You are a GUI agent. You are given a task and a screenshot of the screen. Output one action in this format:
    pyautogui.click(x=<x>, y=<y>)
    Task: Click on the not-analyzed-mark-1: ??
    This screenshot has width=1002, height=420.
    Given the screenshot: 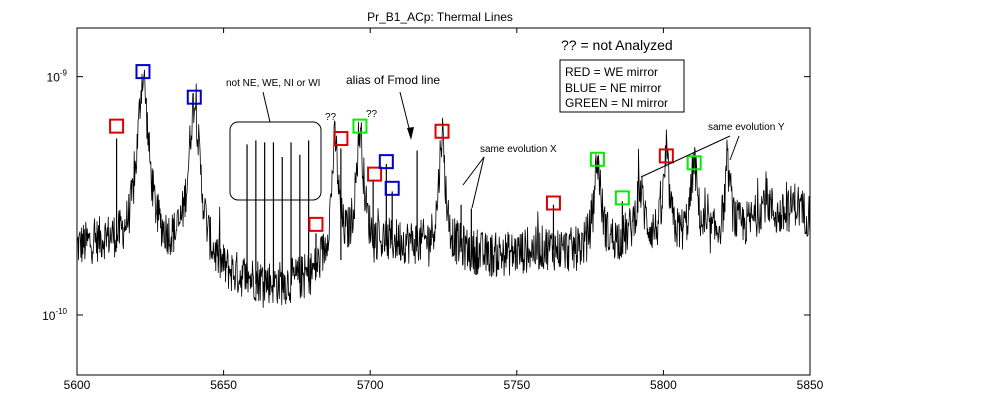 What is the action you would take?
    pyautogui.click(x=331, y=117)
    